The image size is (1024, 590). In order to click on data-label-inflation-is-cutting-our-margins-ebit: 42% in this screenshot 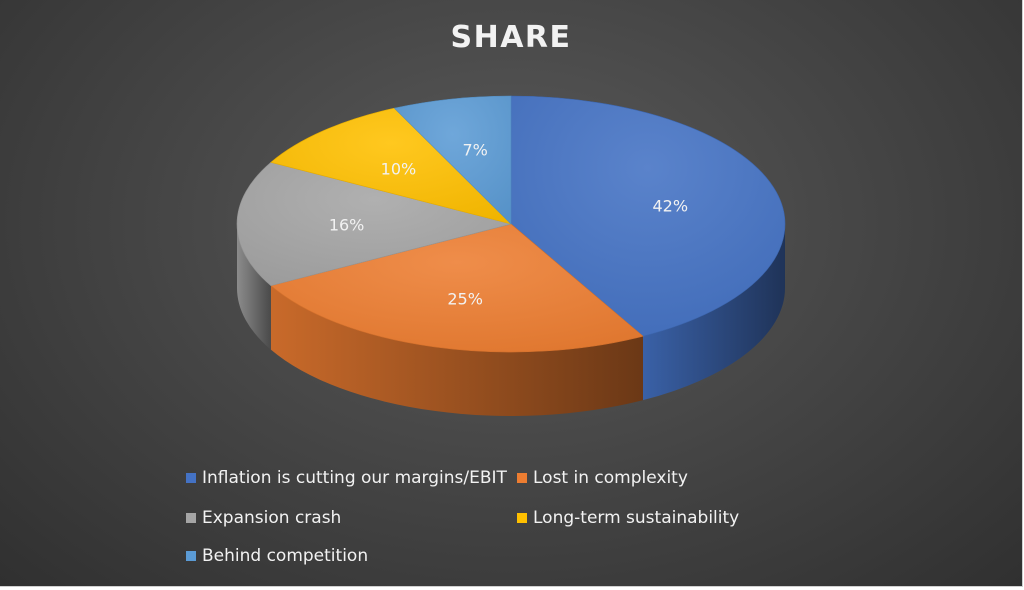, I will do `click(670, 205)`.